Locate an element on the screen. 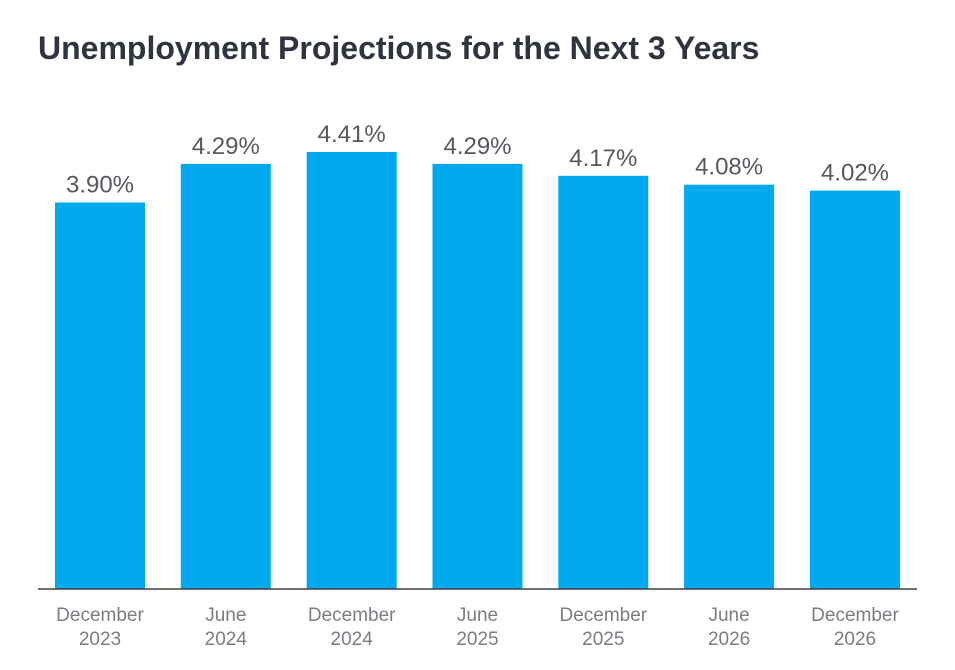 This screenshot has width=955, height=670. x-tick-label-5: June 2026 is located at coordinates (729, 627).